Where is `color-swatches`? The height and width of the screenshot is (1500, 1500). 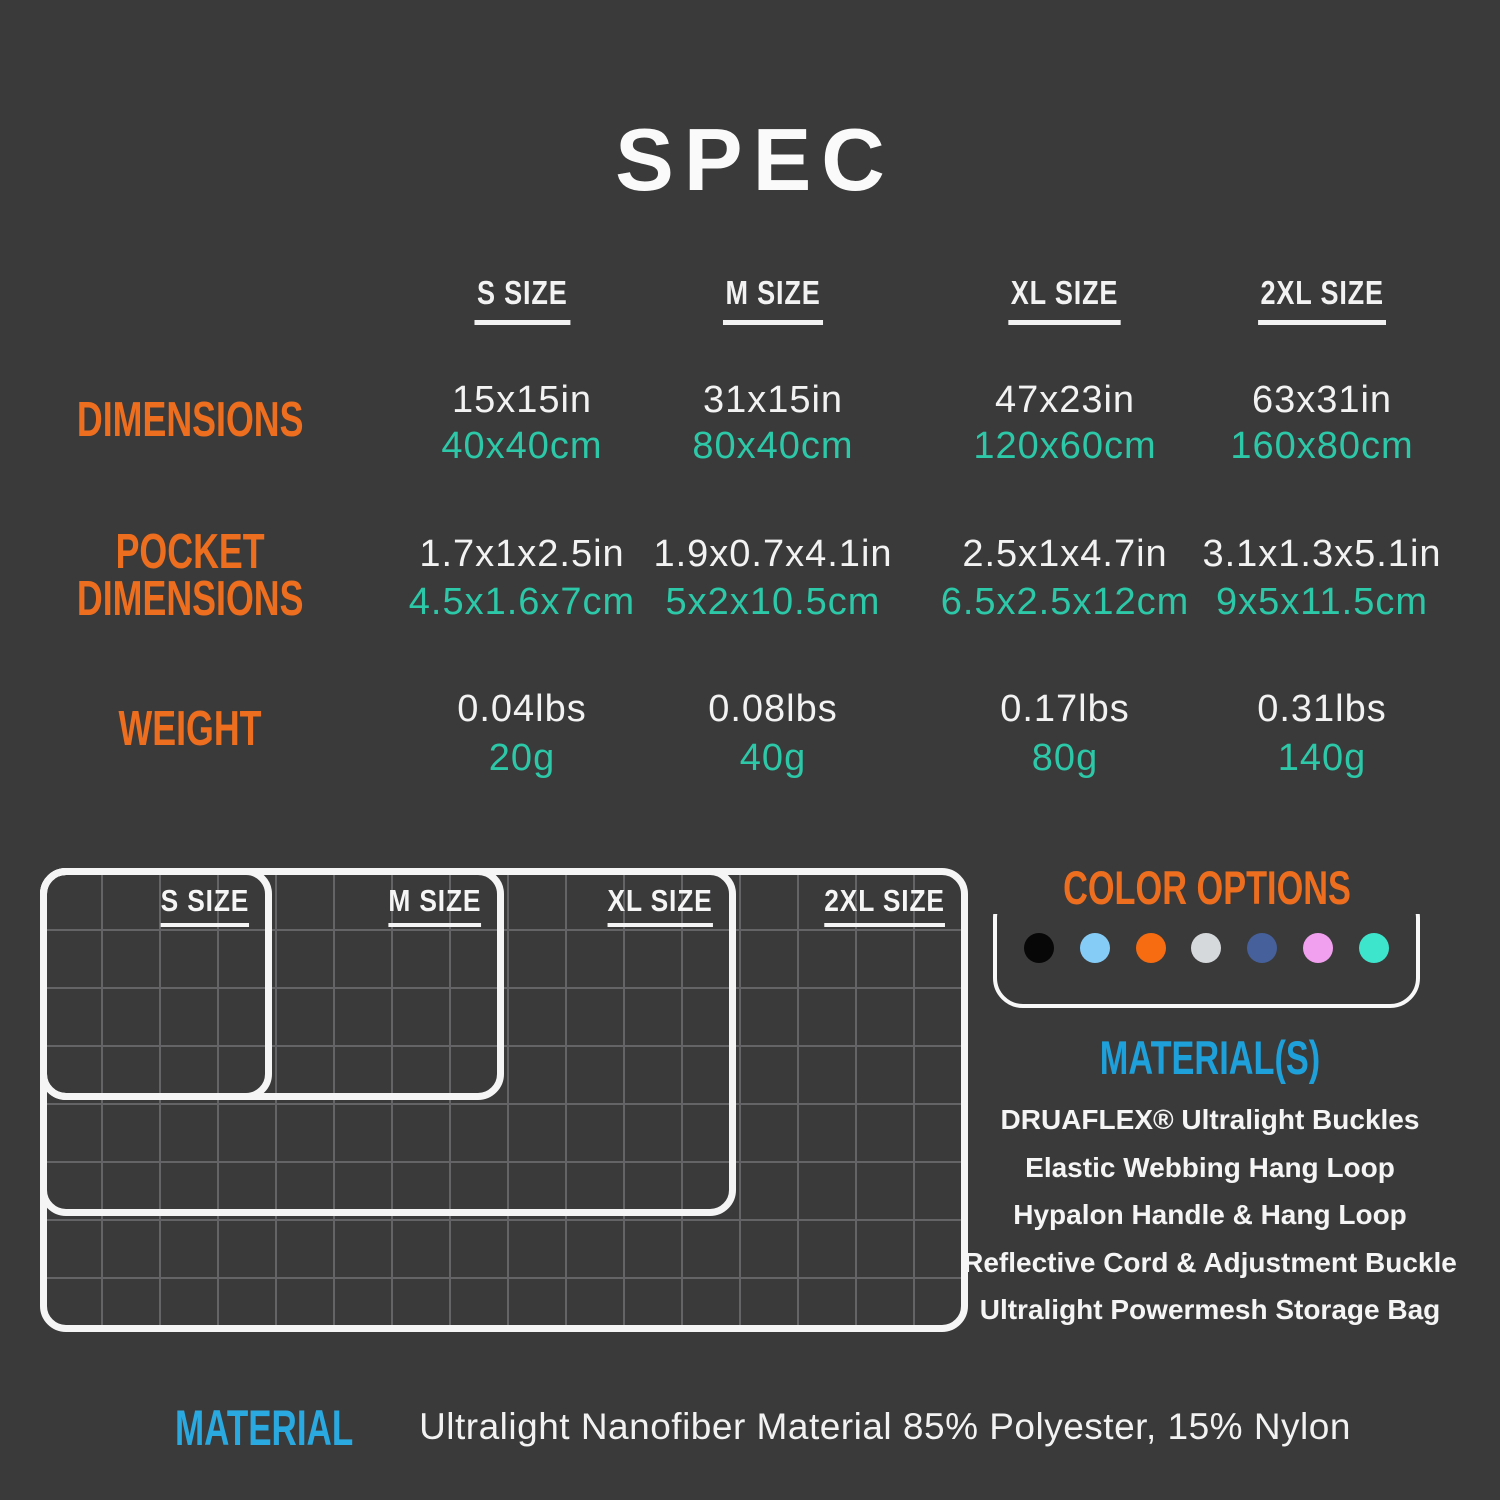
color-swatches is located at coordinates (1206, 948).